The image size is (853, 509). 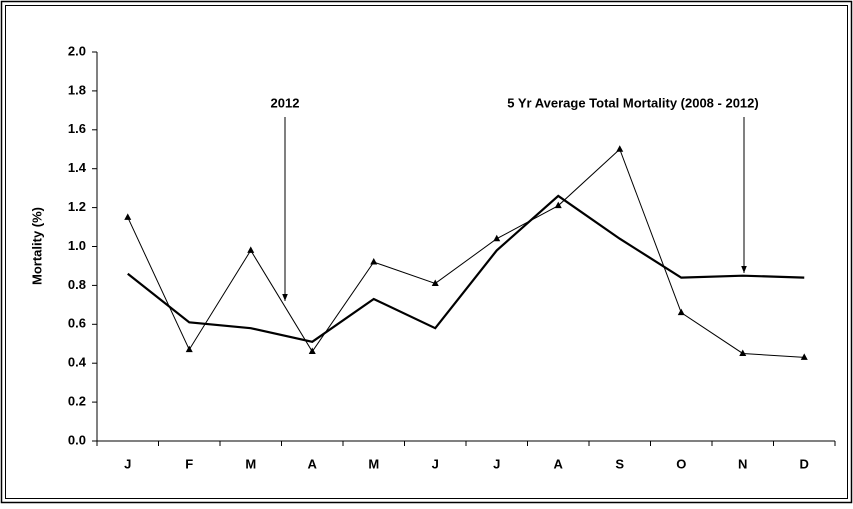 I want to click on annotation: 2012, so click(x=285, y=102).